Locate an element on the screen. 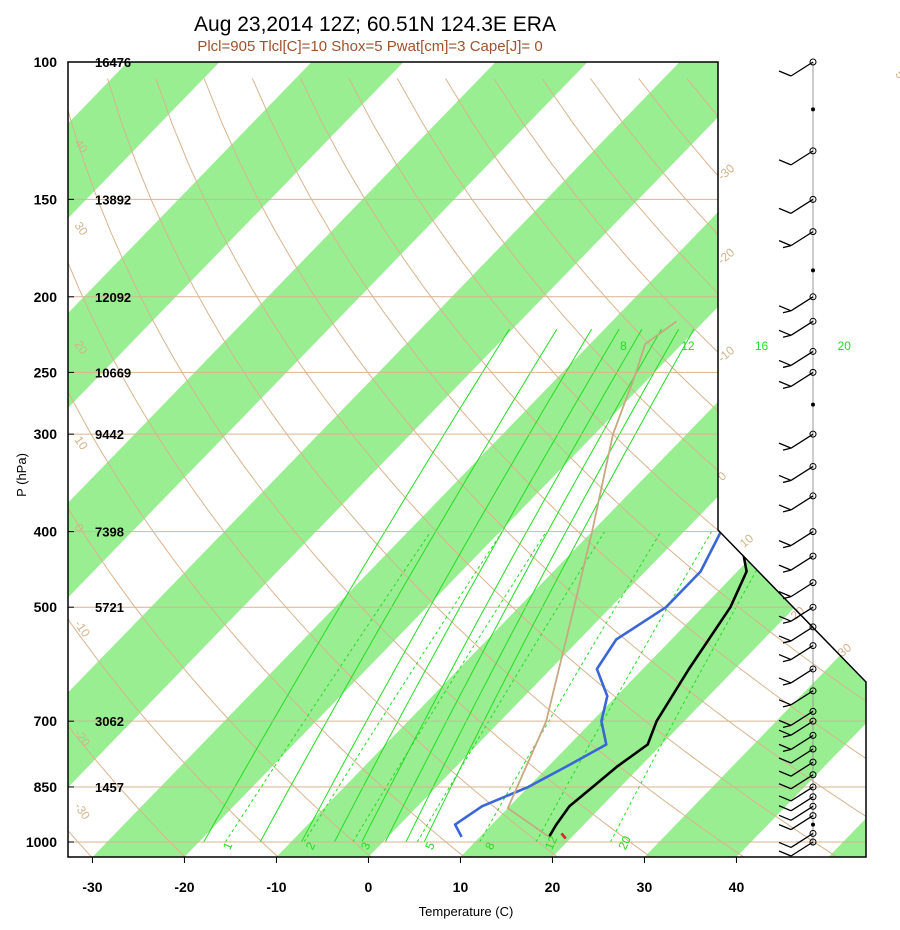 The width and height of the screenshot is (900, 930). y-tick-label: 100 is located at coordinates (46, 62).